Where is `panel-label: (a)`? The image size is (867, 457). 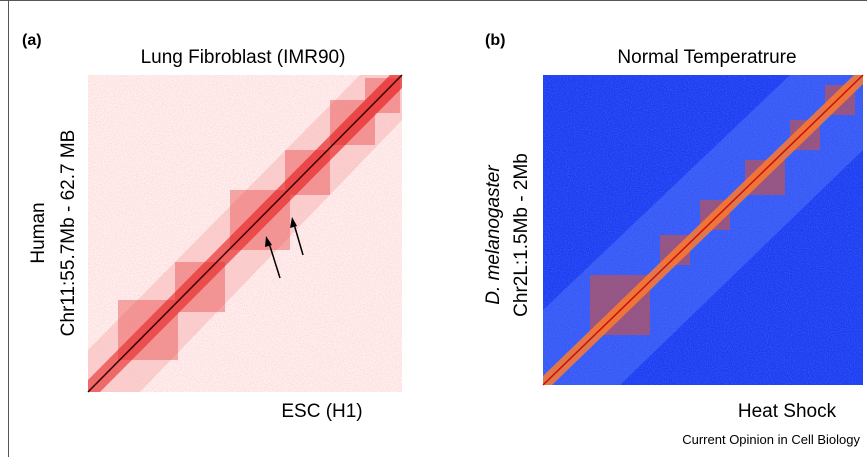
panel-label: (a) is located at coordinates (32, 40).